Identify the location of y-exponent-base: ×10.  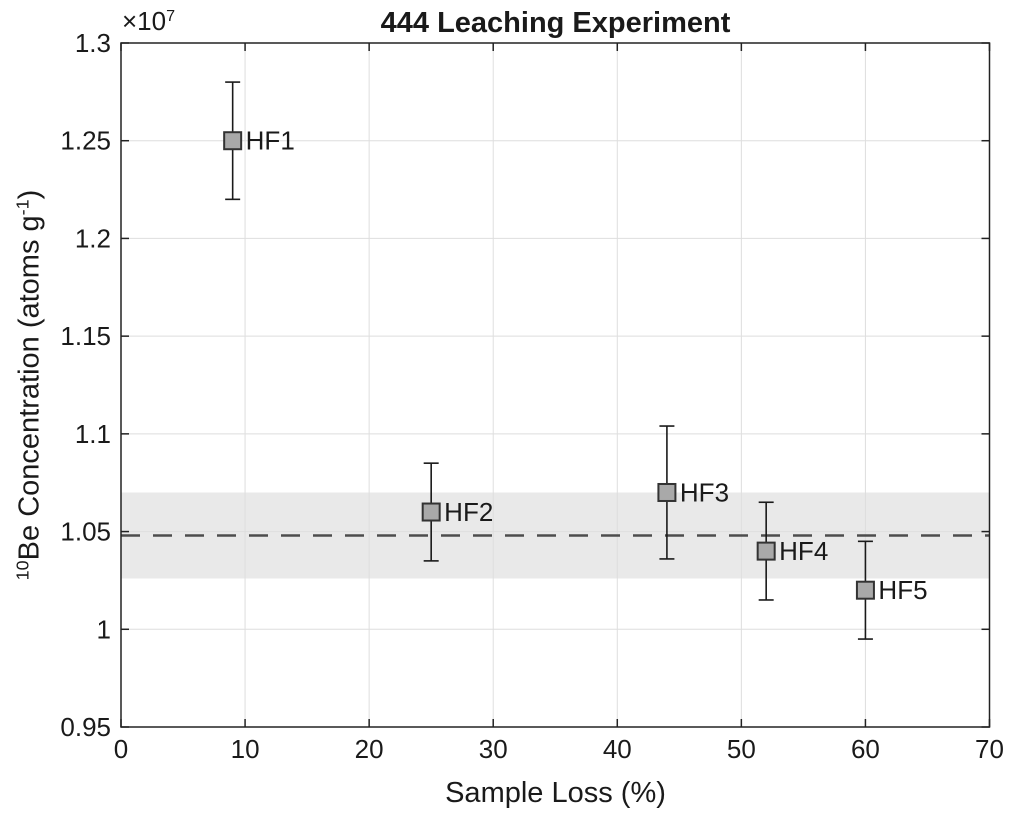
(144, 21).